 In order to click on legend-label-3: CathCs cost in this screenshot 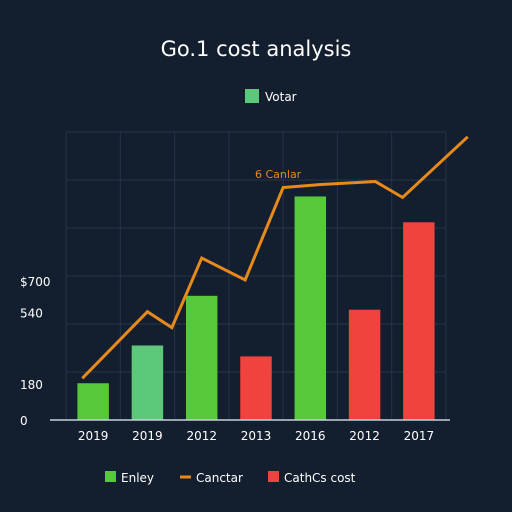, I will do `click(320, 478)`.